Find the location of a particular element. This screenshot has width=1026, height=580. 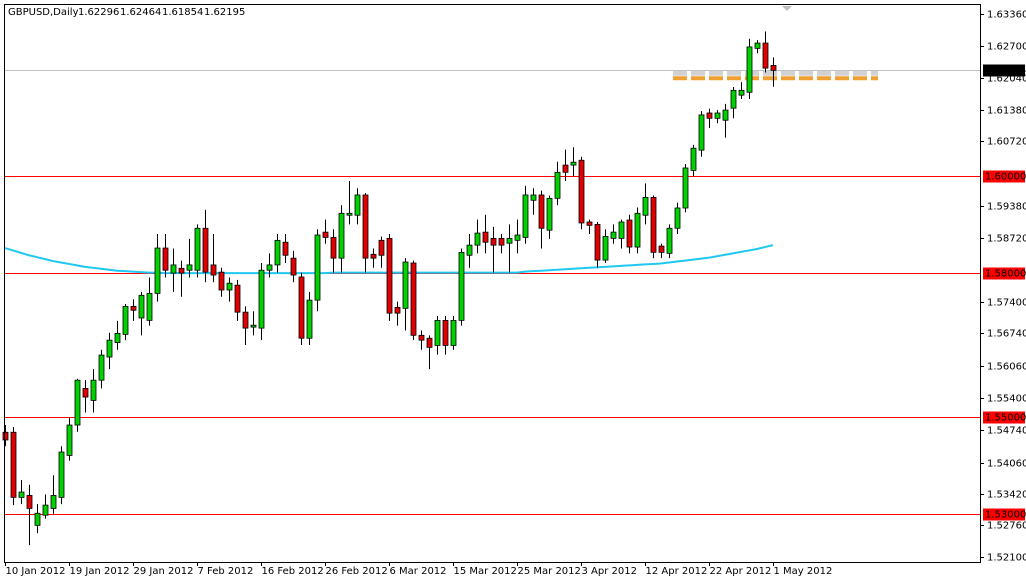

x-tick-label: 25 Mar 2012 is located at coordinates (549, 571).